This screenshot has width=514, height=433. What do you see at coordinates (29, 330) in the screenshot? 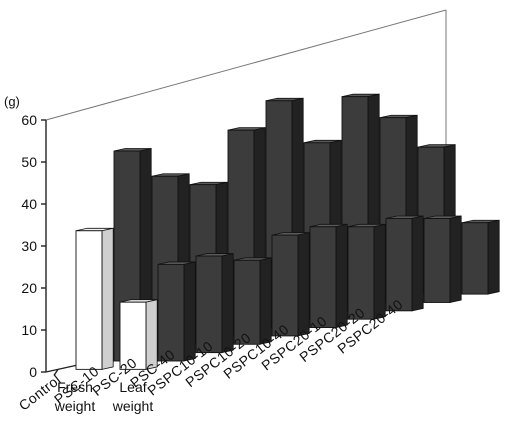
I see `y-tick-label: 10` at bounding box center [29, 330].